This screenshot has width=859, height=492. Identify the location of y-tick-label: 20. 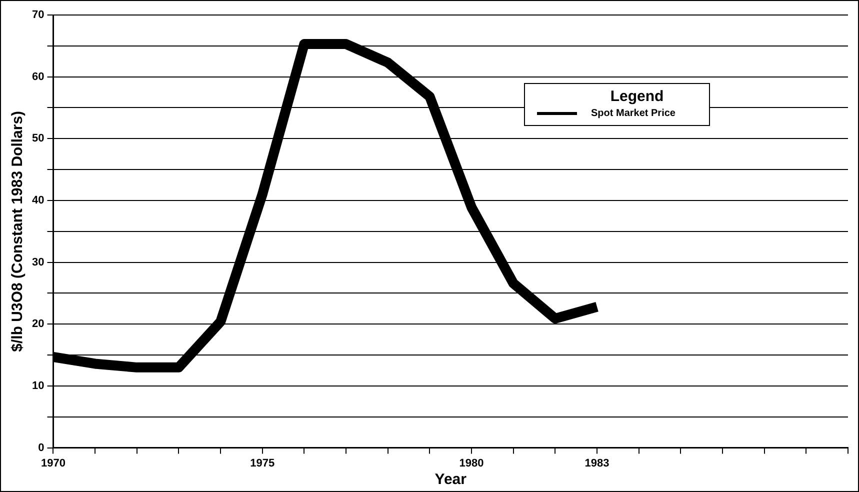
(38, 324).